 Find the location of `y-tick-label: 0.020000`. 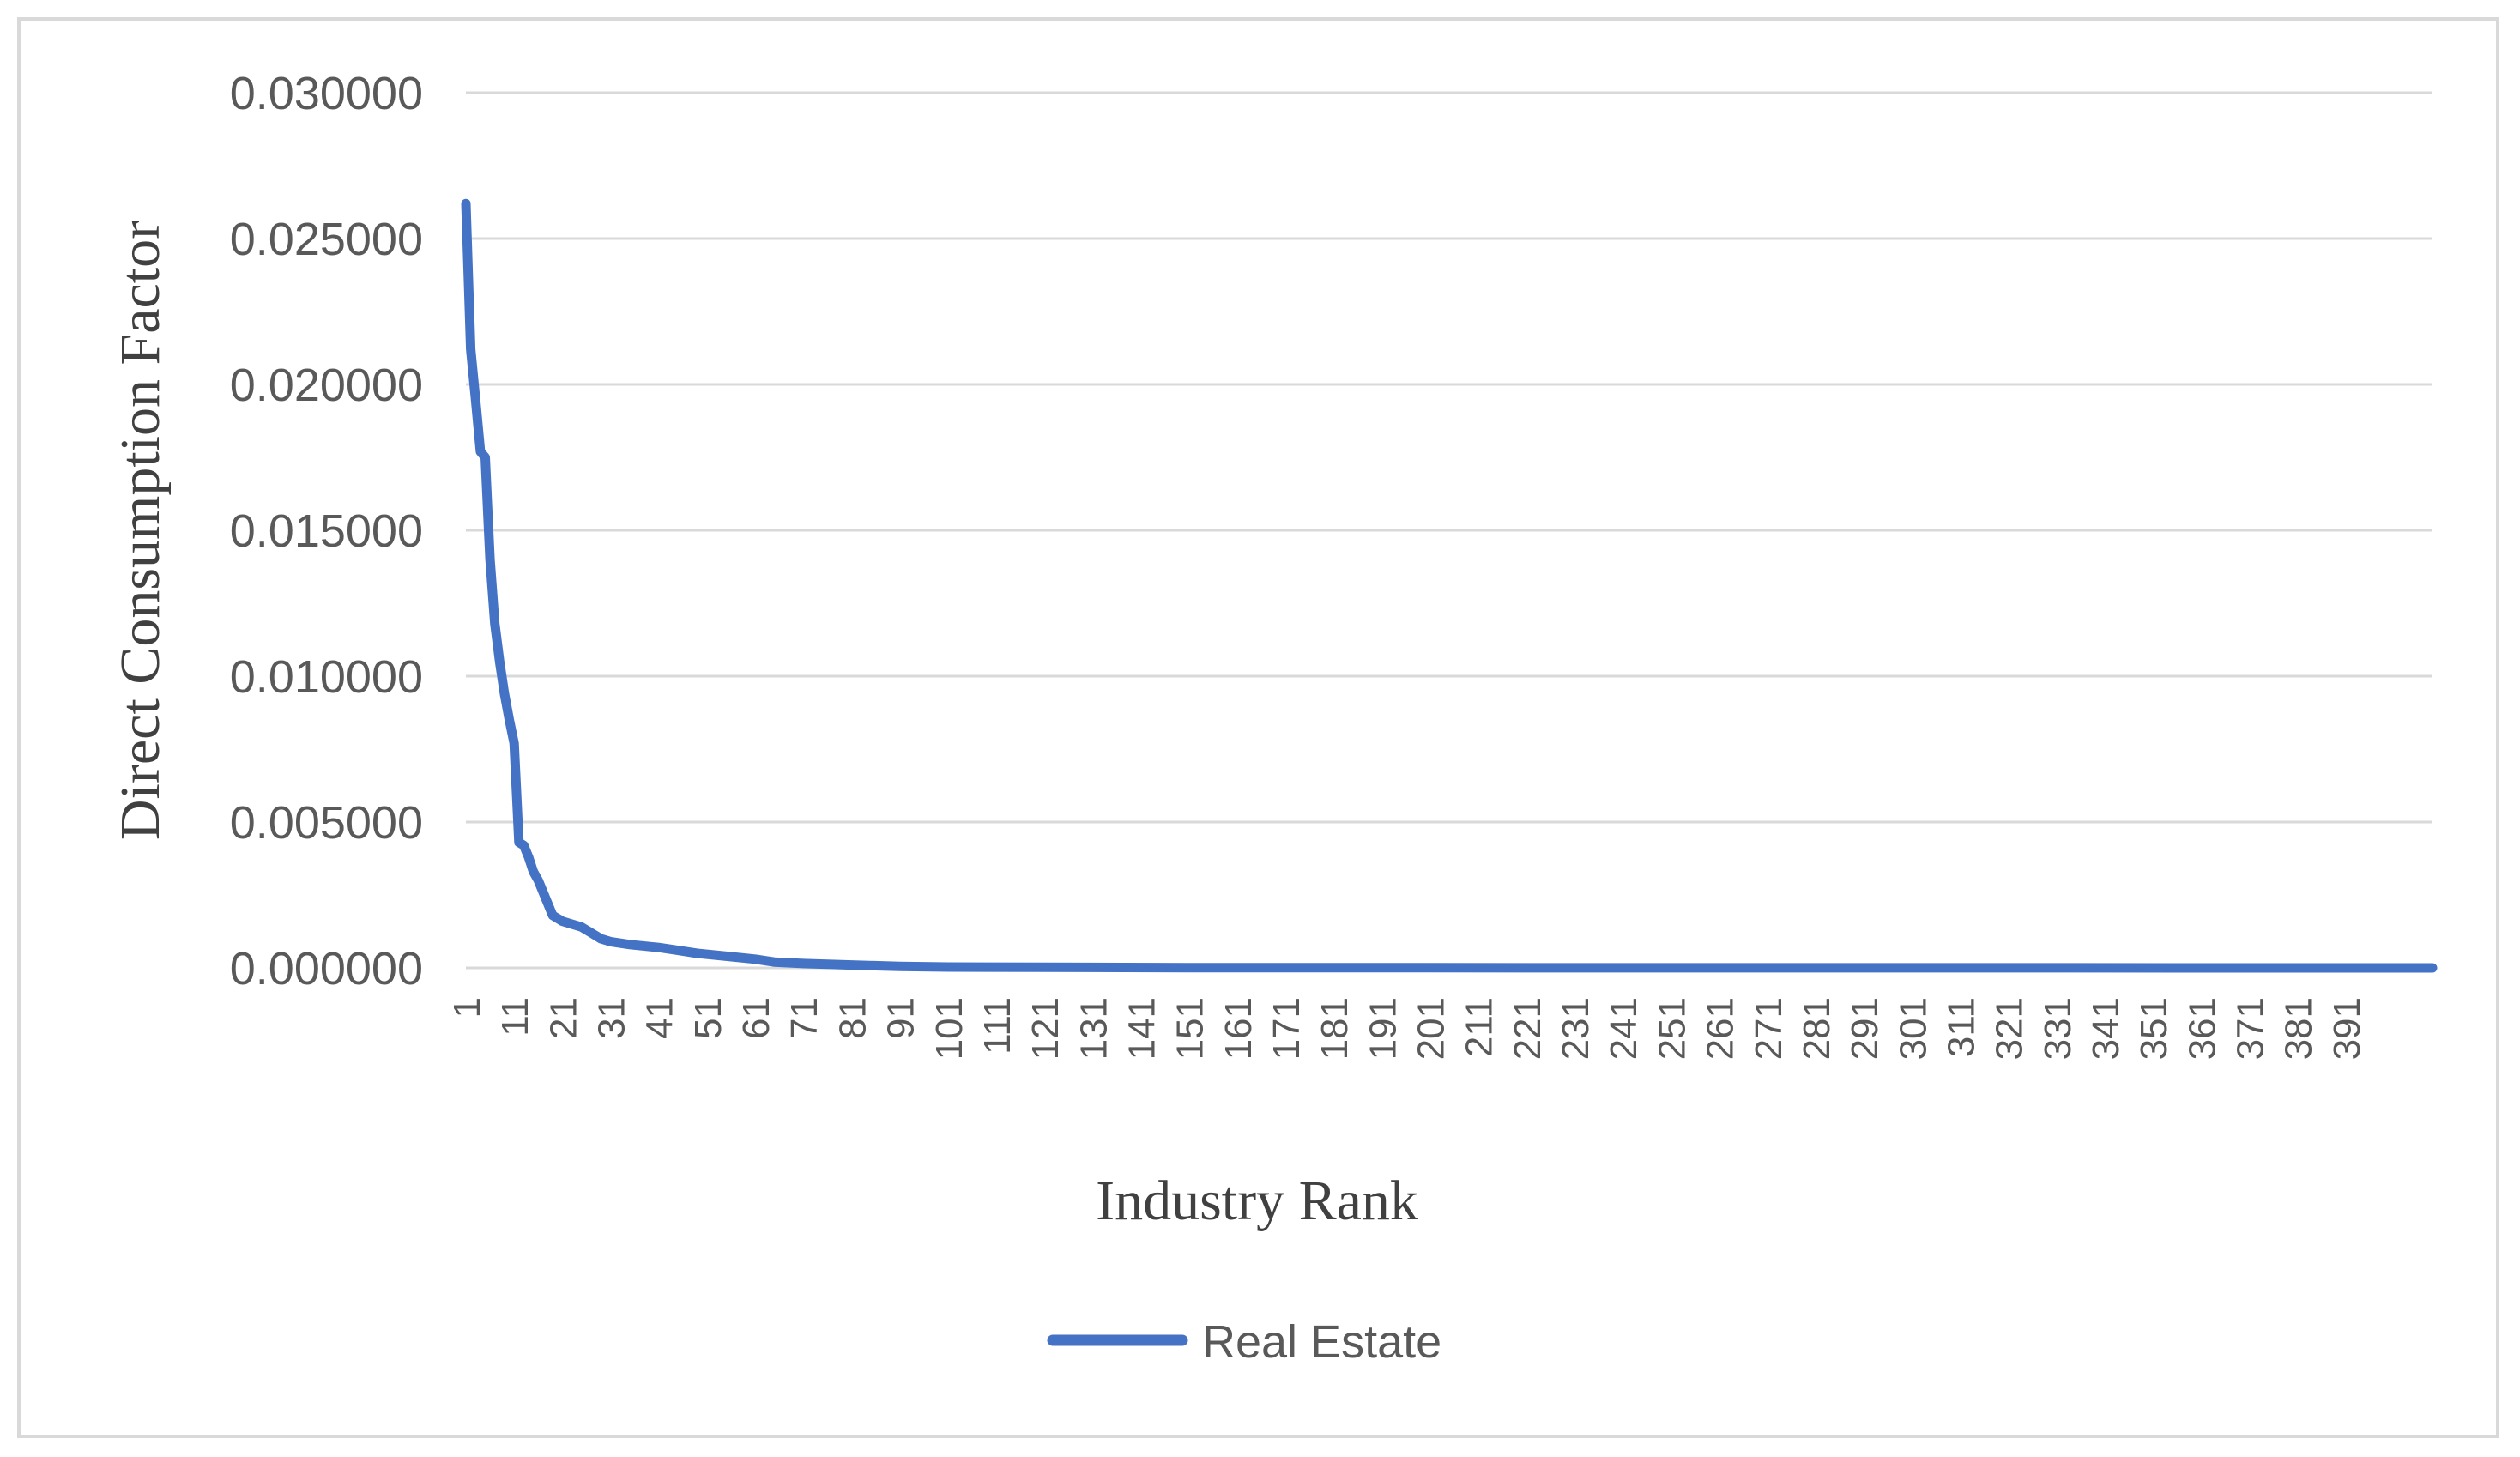

y-tick-label: 0.020000 is located at coordinates (327, 385).